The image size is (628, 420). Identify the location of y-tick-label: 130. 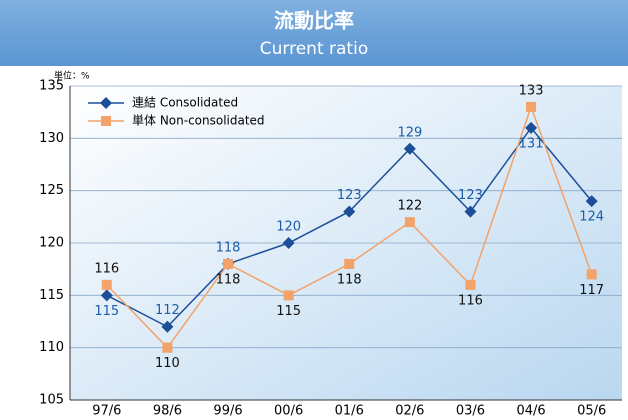
(51, 138).